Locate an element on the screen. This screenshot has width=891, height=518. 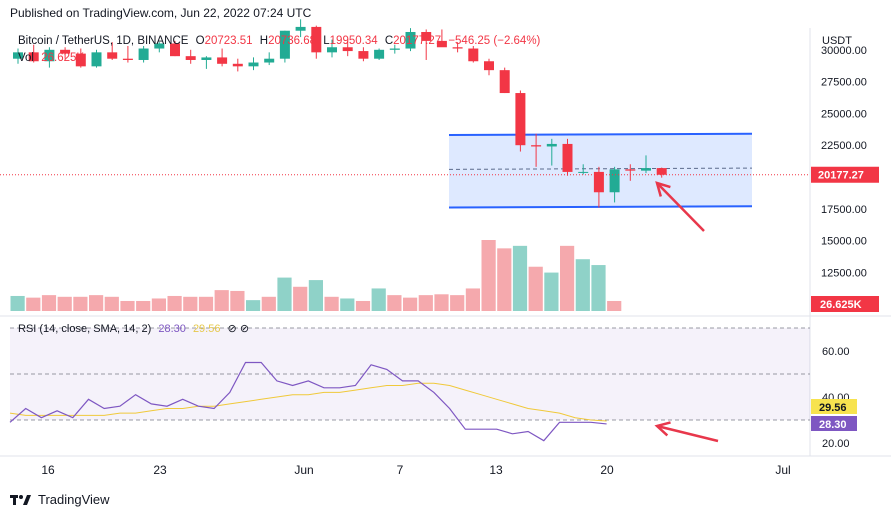
channel-mid-line is located at coordinates (600, 168).